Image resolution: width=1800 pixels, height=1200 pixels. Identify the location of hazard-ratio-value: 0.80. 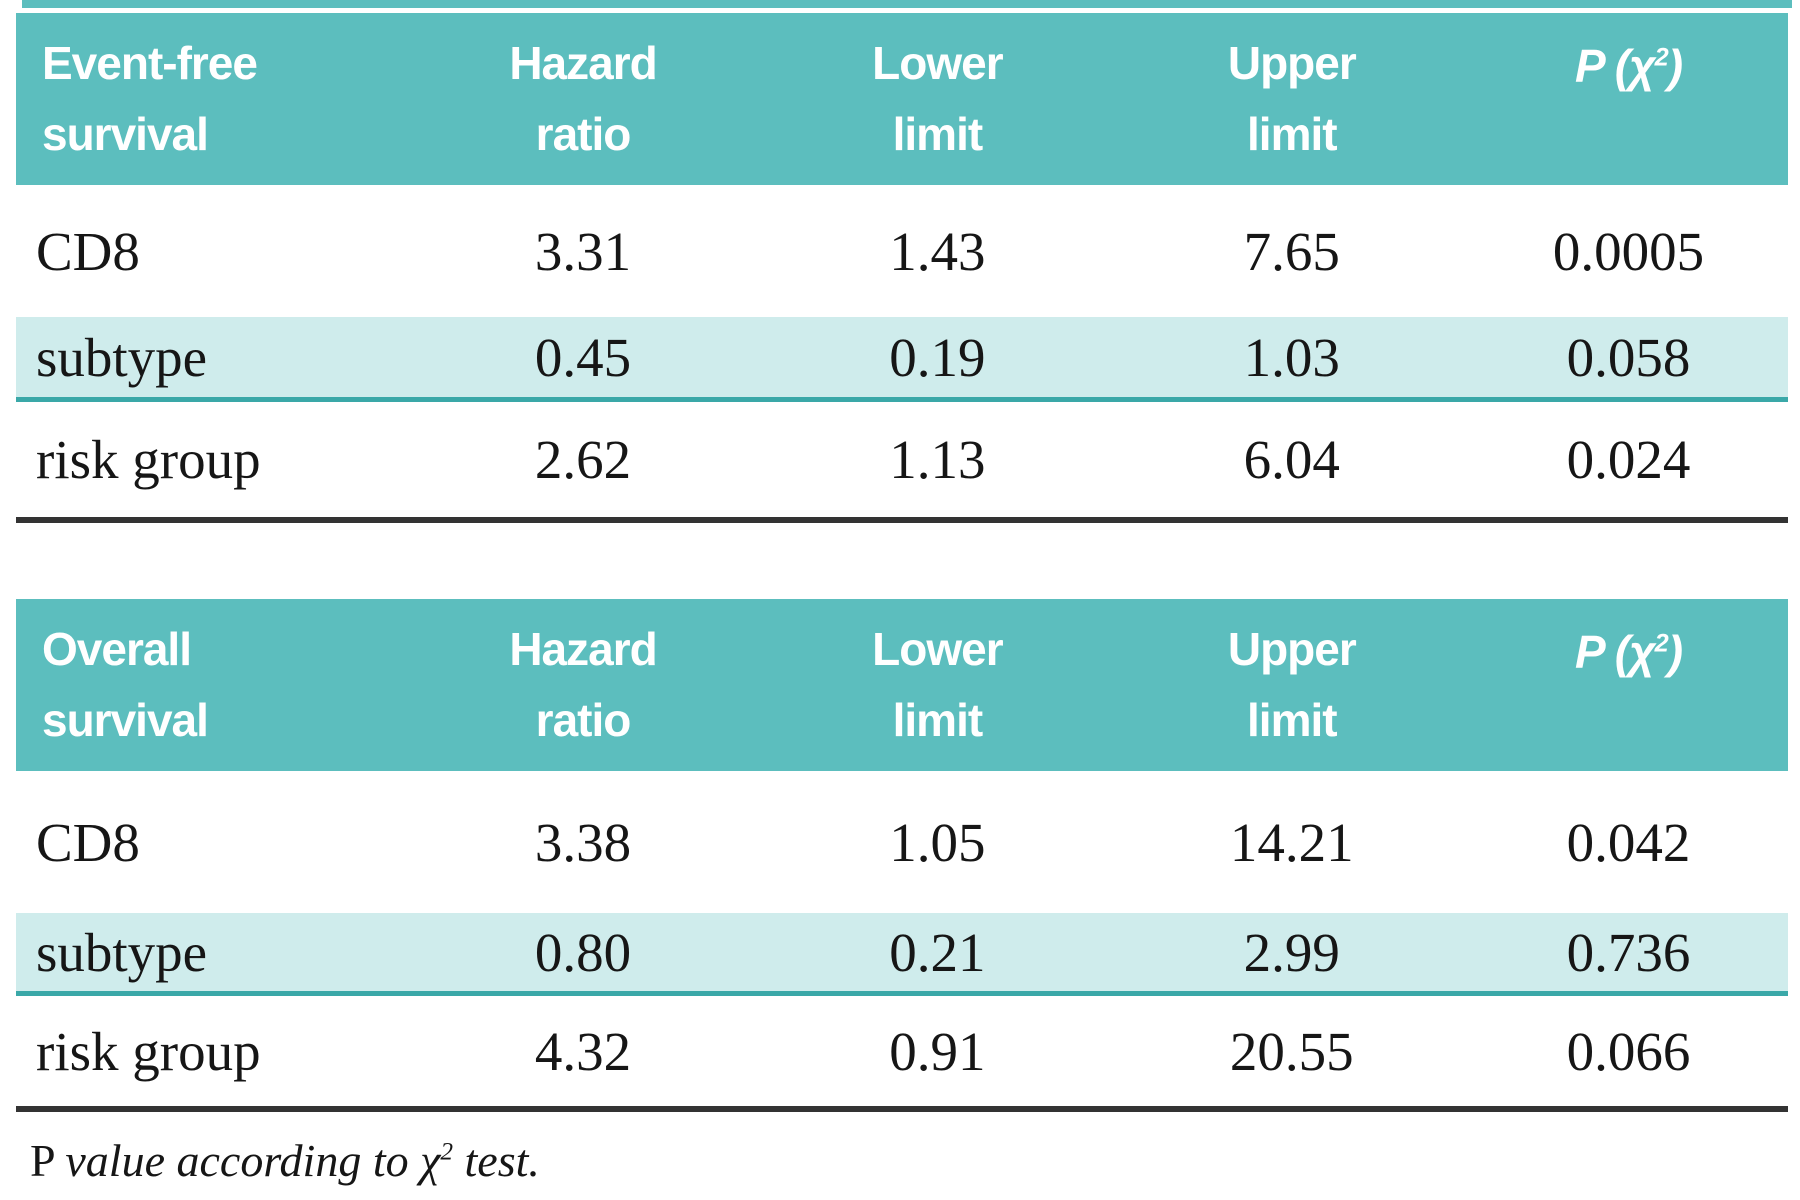
(583, 952).